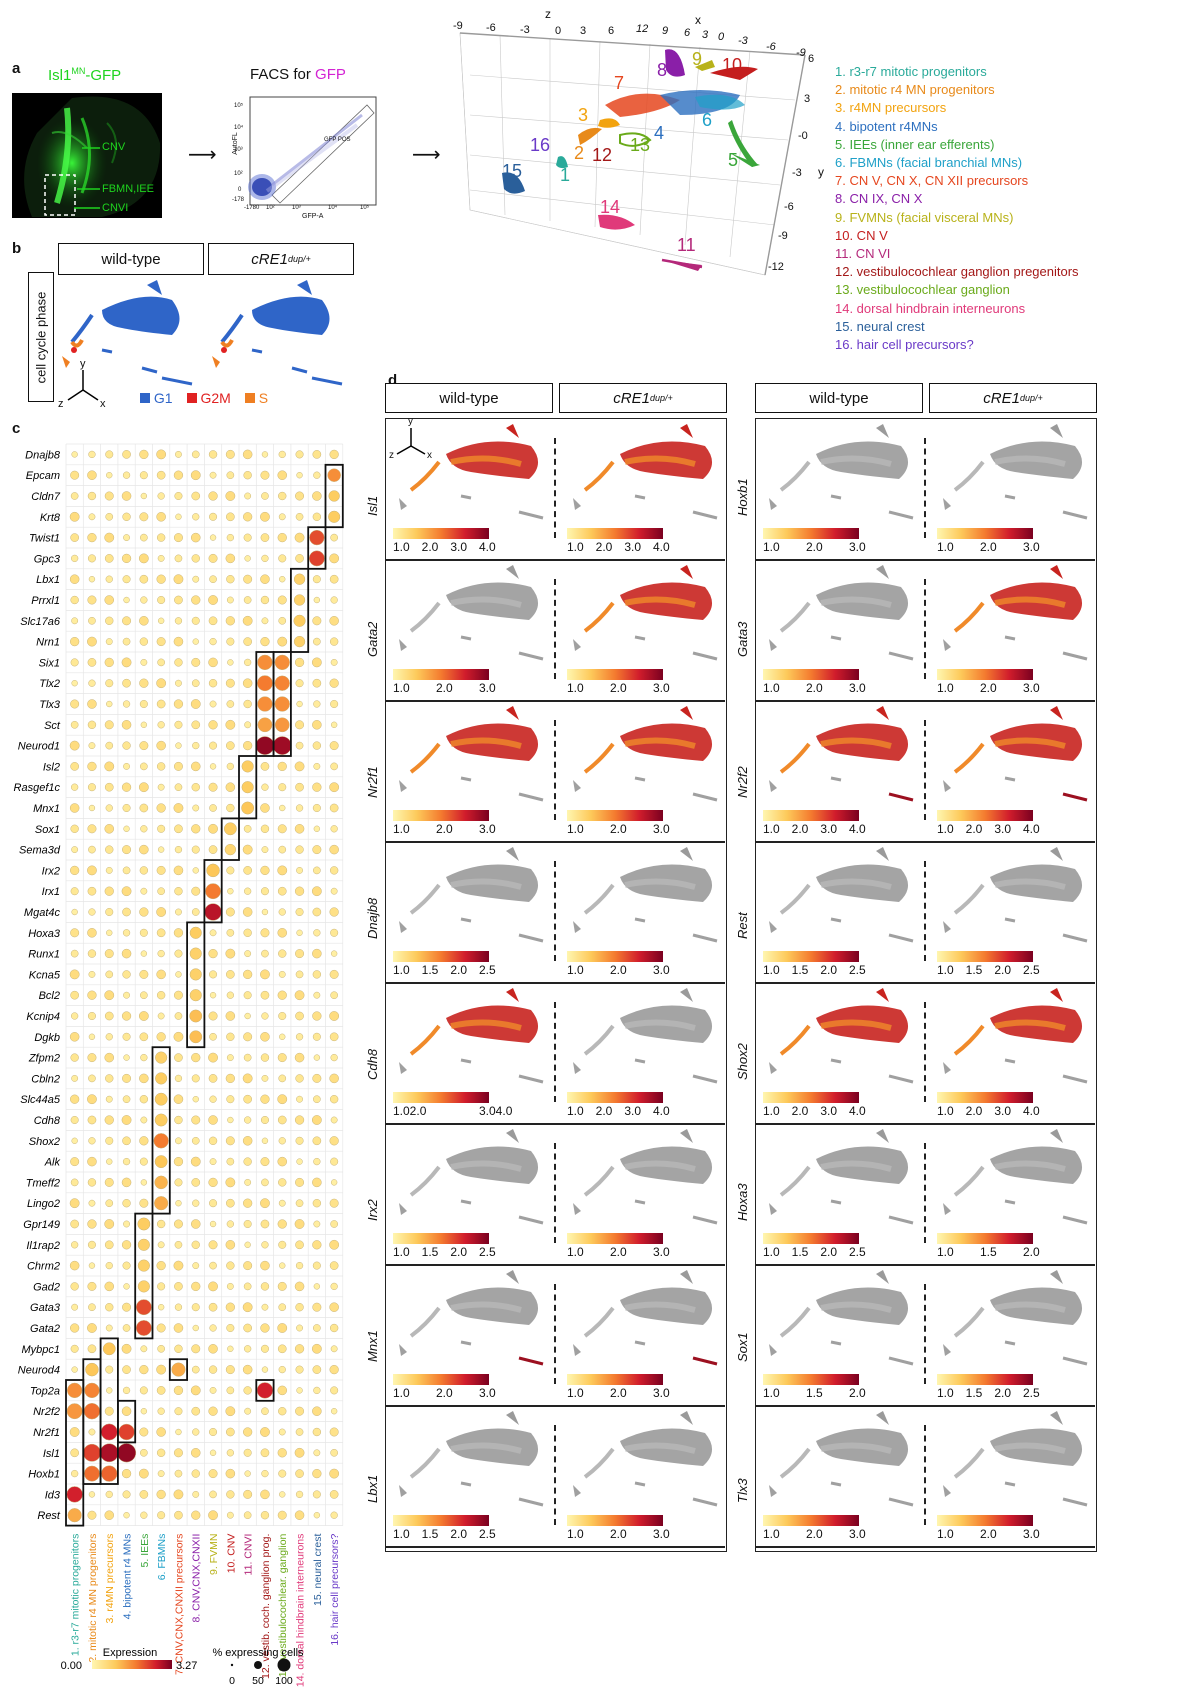 The height and width of the screenshot is (1701, 1197). I want to click on dot-Nr2f2-c15, so click(317, 1411).